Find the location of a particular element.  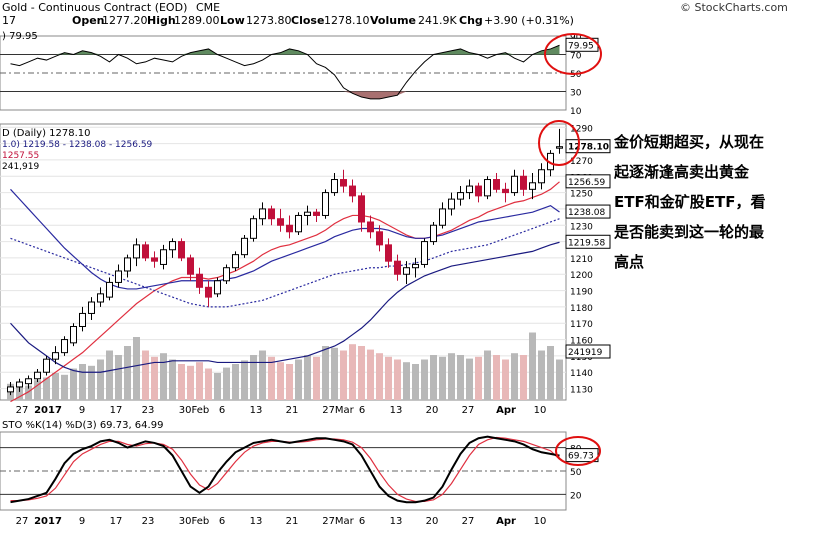

x-axis-label-bottom: 21 is located at coordinates (292, 521).